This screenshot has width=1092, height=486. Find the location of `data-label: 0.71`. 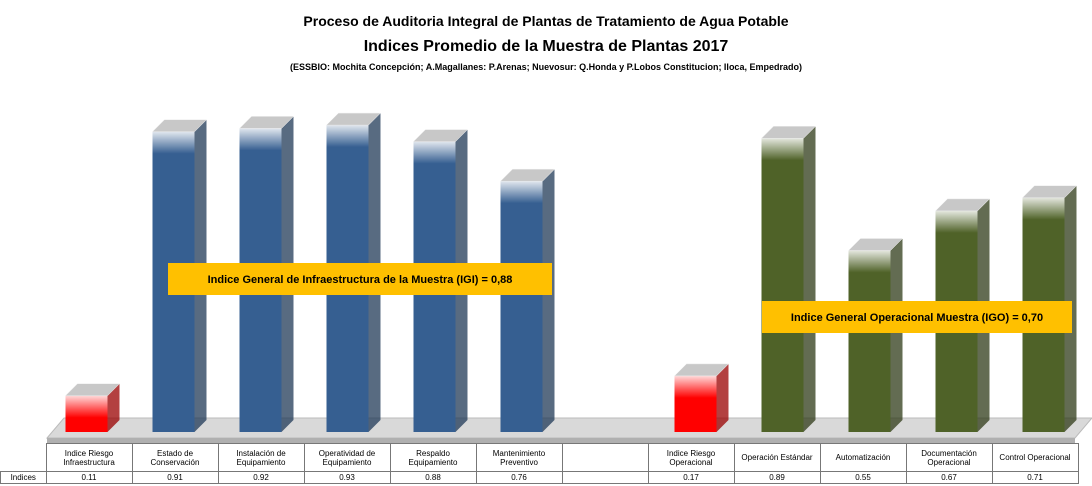

data-label: 0.71 is located at coordinates (1035, 477).